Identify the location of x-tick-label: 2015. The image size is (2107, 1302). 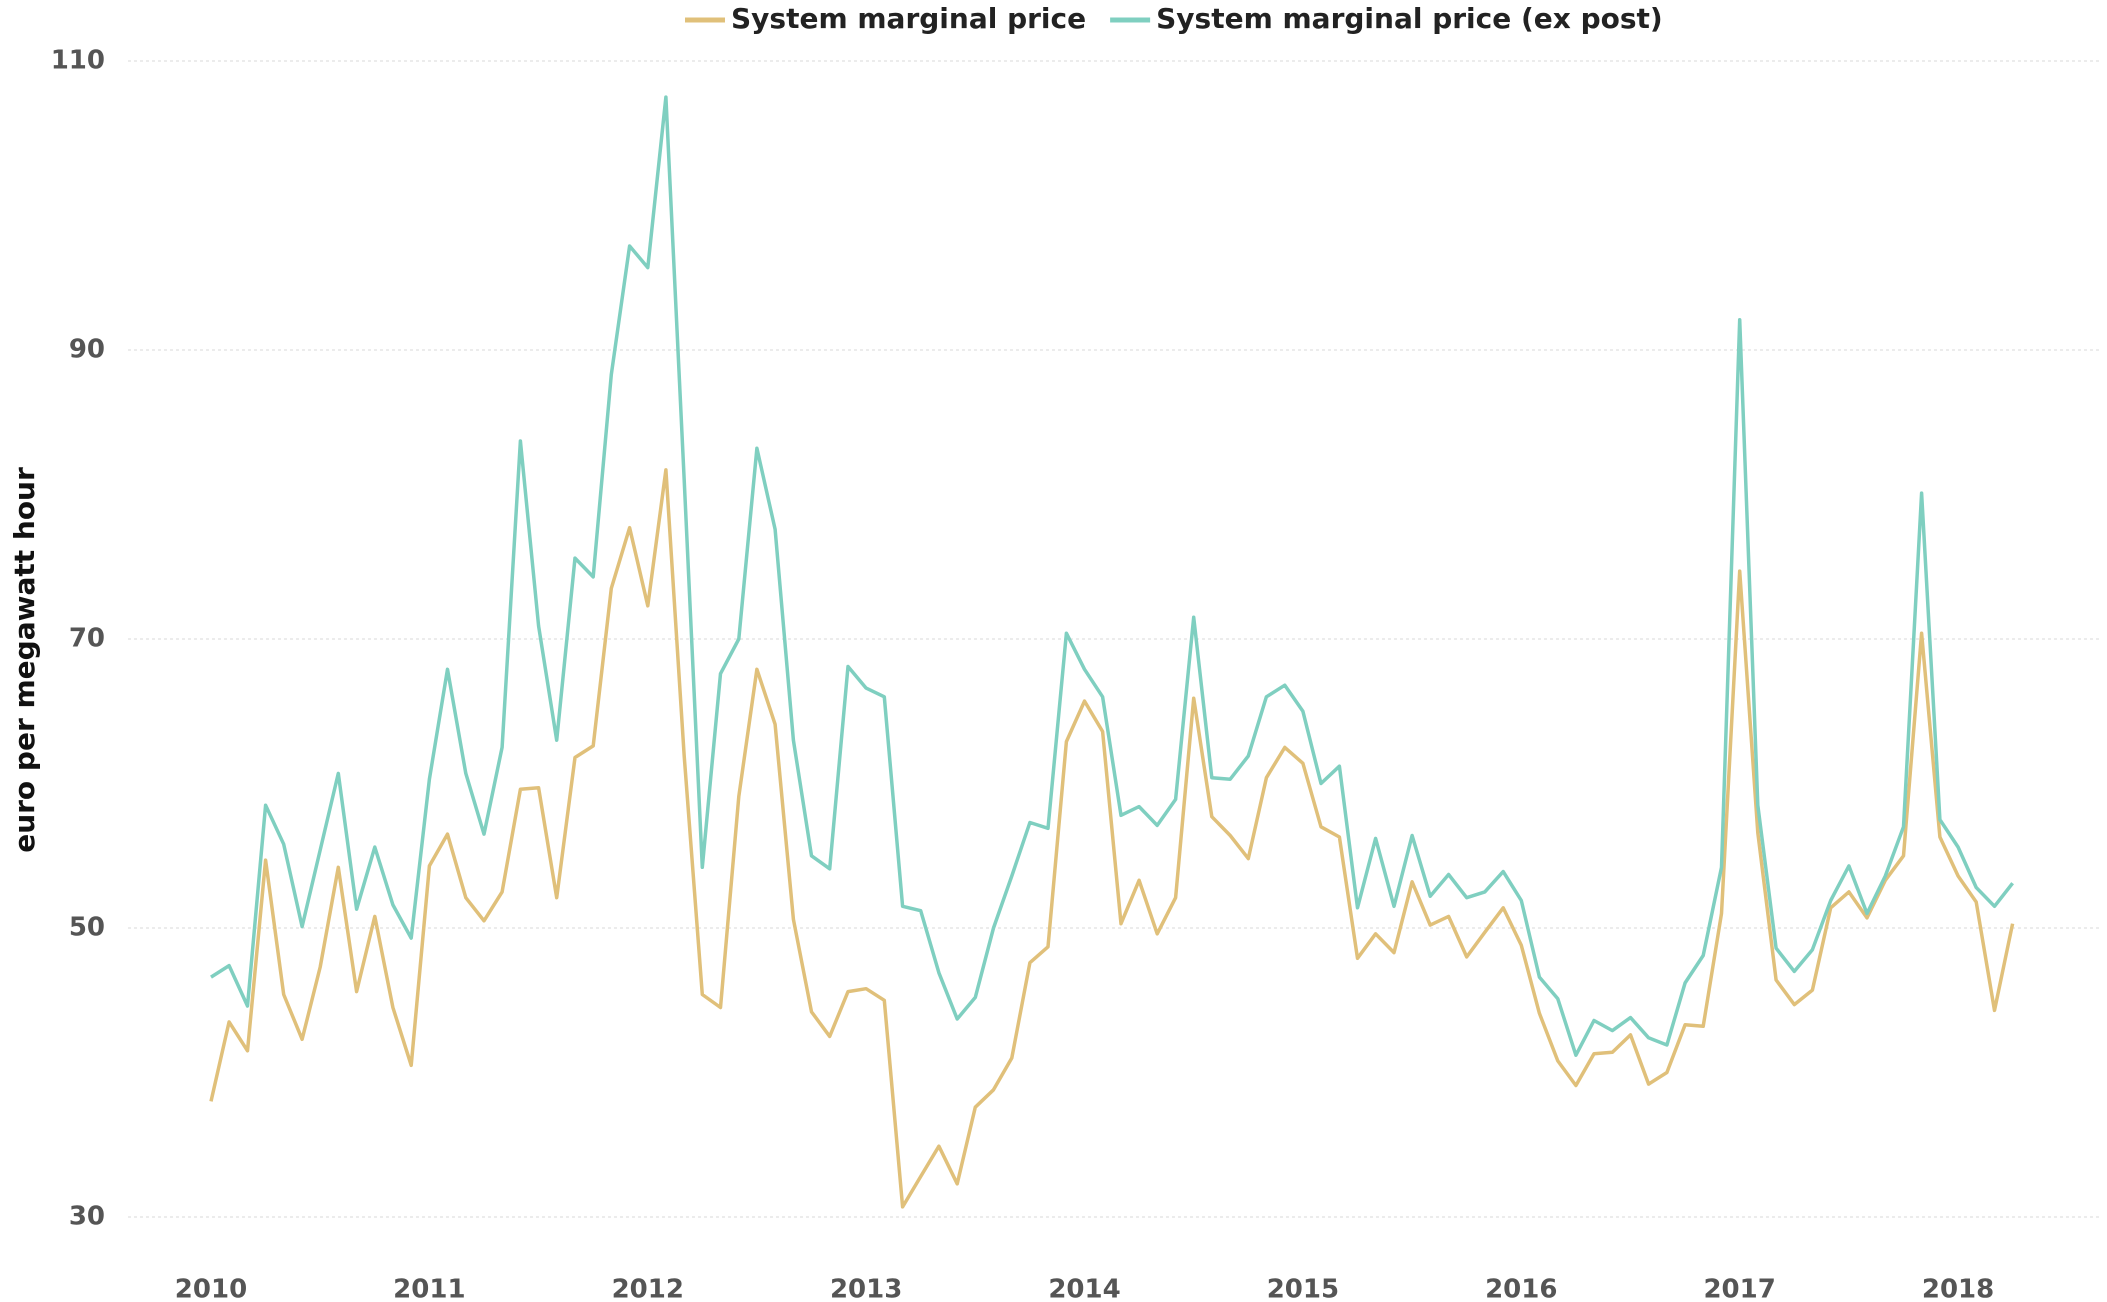
(1303, 1288).